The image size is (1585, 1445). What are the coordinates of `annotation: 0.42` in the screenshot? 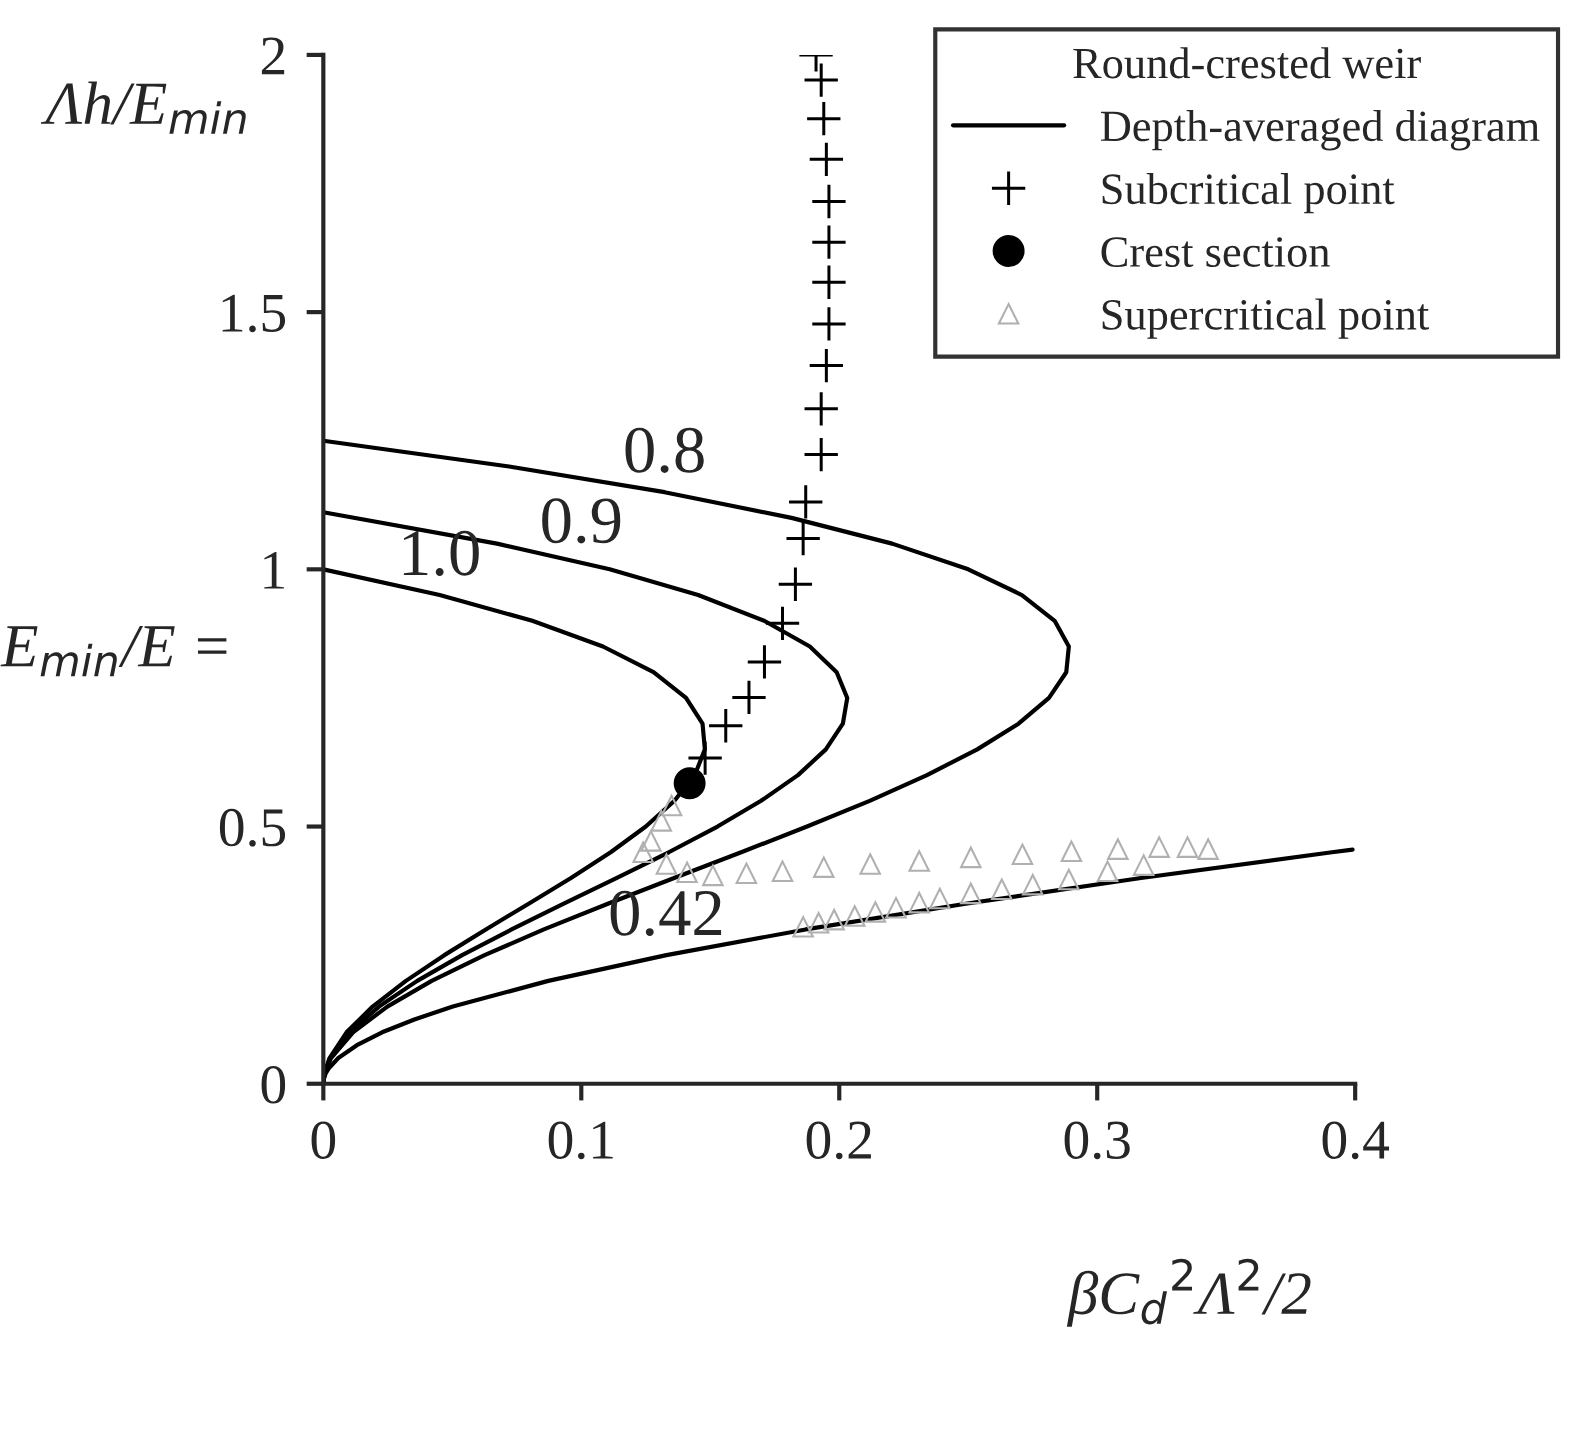 It's located at (666, 913).